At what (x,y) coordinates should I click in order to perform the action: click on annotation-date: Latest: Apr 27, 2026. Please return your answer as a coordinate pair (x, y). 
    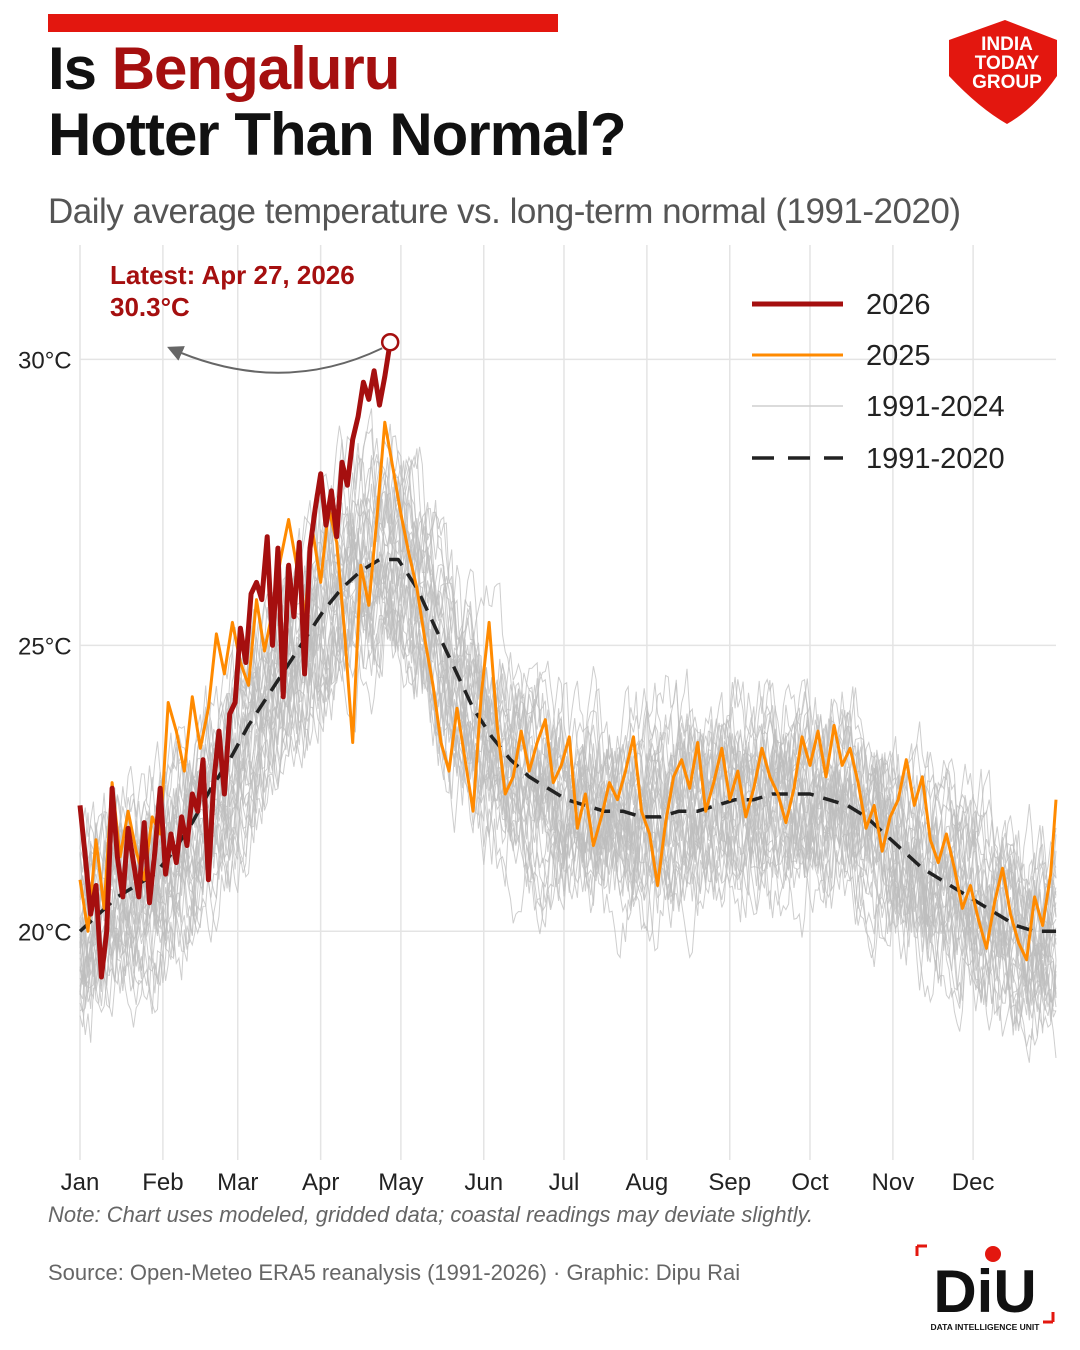
    Looking at the image, I should click on (232, 275).